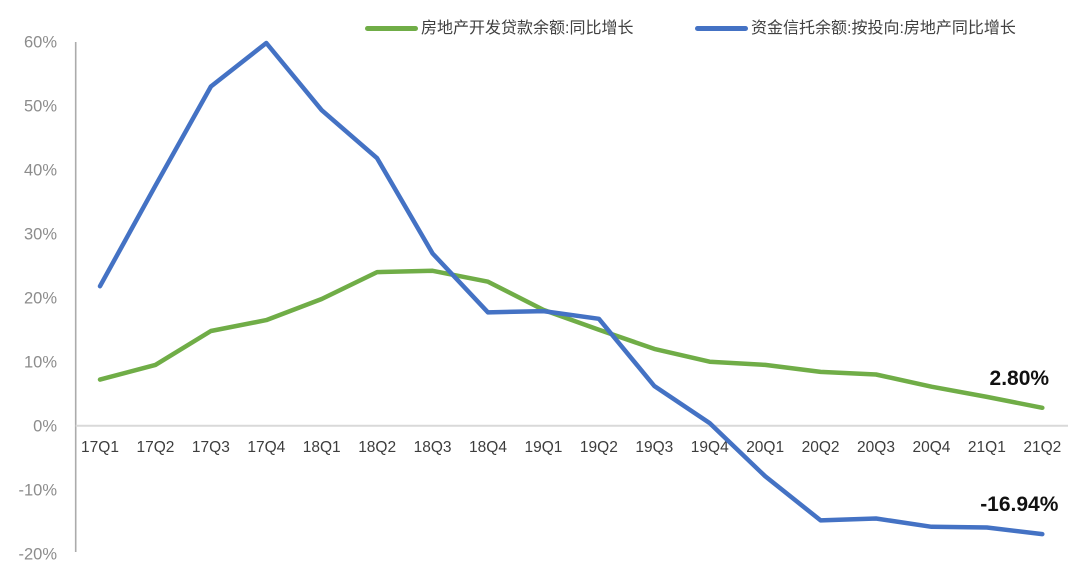  What do you see at coordinates (599, 447) in the screenshot?
I see `x-tick-label: 19Q2` at bounding box center [599, 447].